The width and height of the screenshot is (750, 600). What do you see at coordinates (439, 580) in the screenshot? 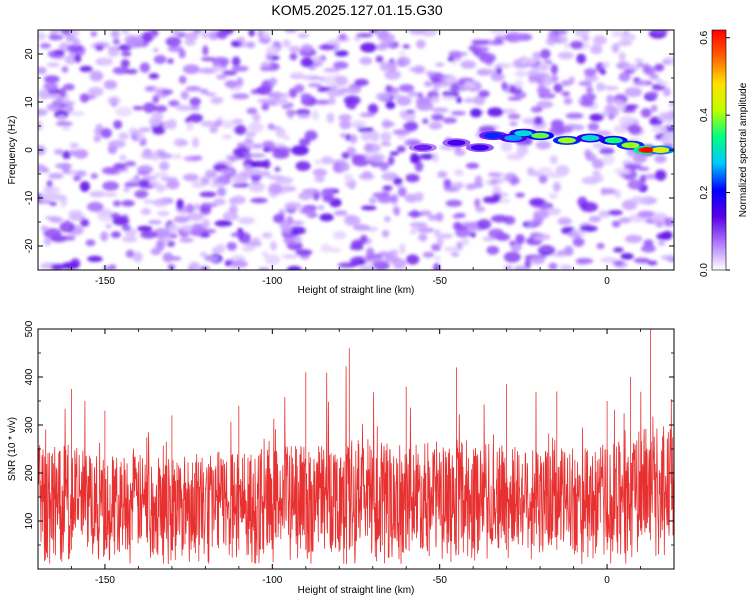
I see `x-tick-label: -50` at bounding box center [439, 580].